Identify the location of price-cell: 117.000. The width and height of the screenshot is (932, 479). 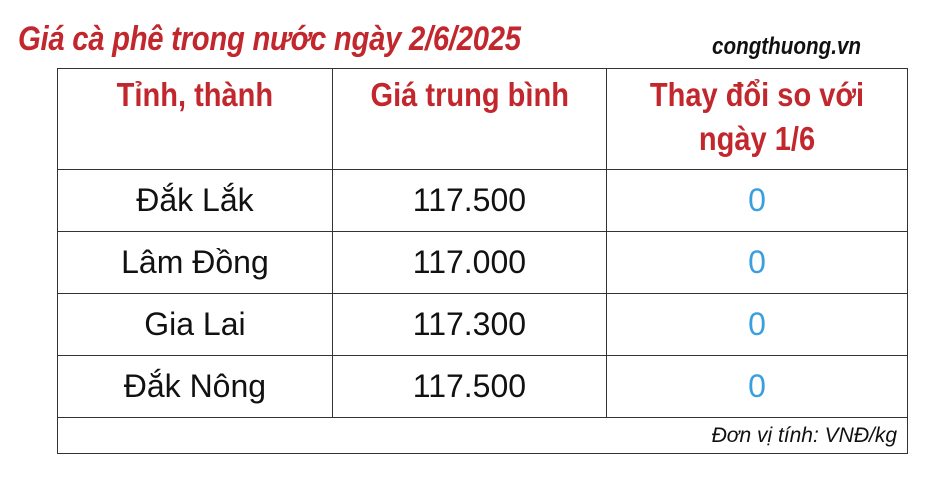
(469, 262).